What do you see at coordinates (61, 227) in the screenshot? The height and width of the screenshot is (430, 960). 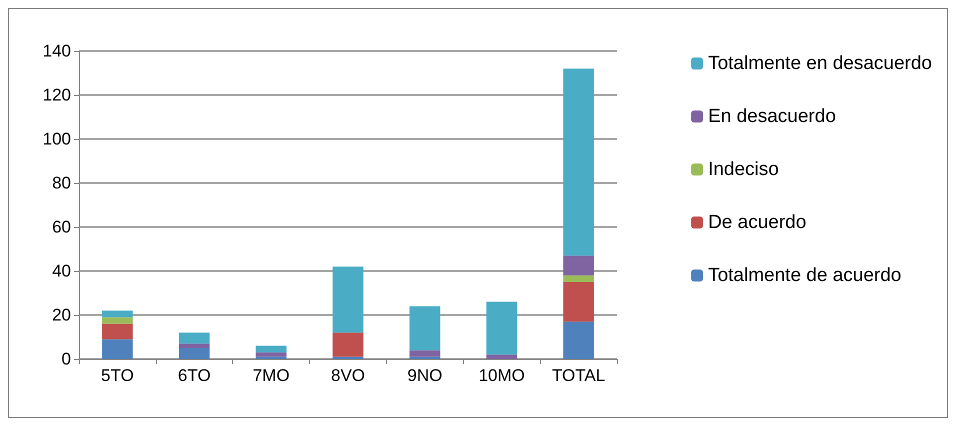 I see `y-tick-label: 60` at bounding box center [61, 227].